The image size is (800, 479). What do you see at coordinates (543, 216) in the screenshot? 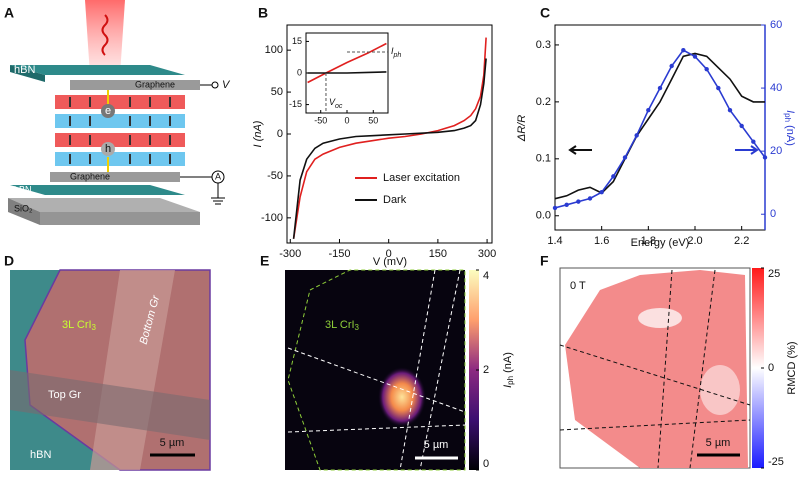
I see `y-tick-label: 0.0` at bounding box center [543, 216].